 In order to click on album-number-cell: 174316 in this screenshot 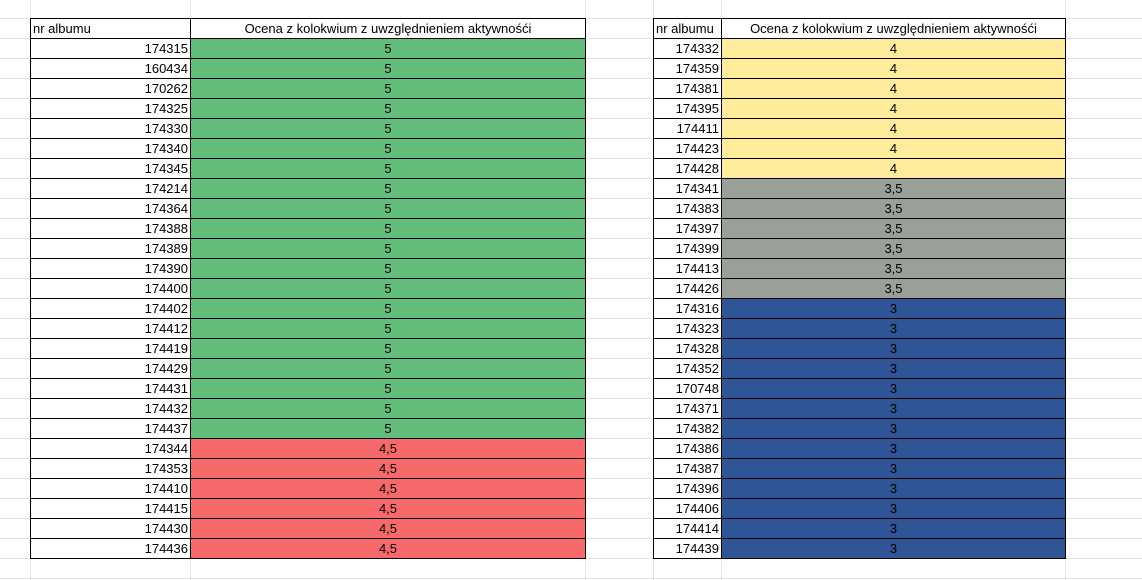, I will do `click(687, 308)`.